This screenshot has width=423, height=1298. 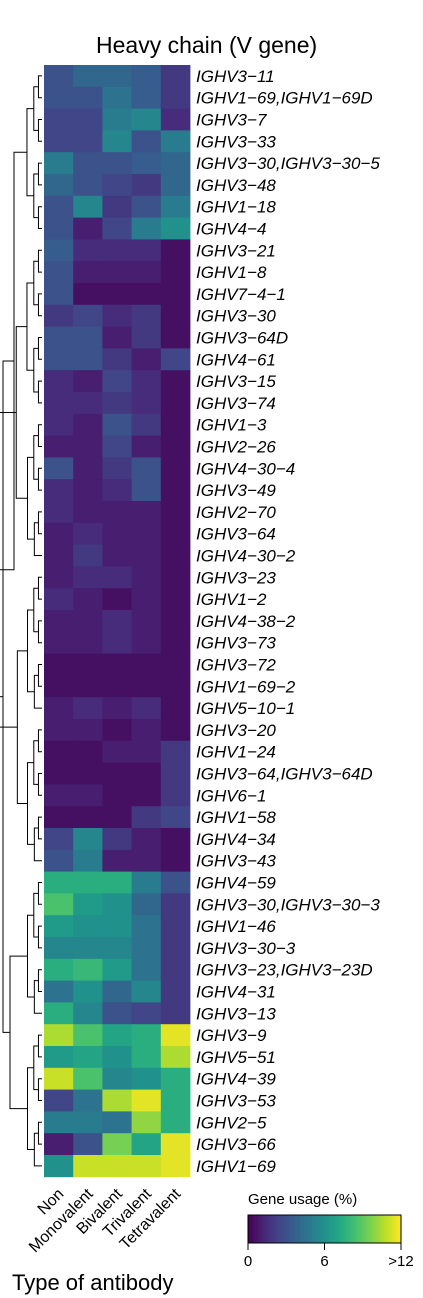 I want to click on row-label: IGHV4−30−2, so click(x=246, y=556).